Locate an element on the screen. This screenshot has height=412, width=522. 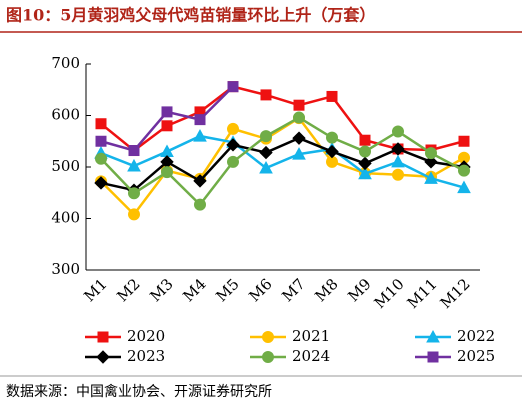
legend-label: 2022 is located at coordinates (476, 336).